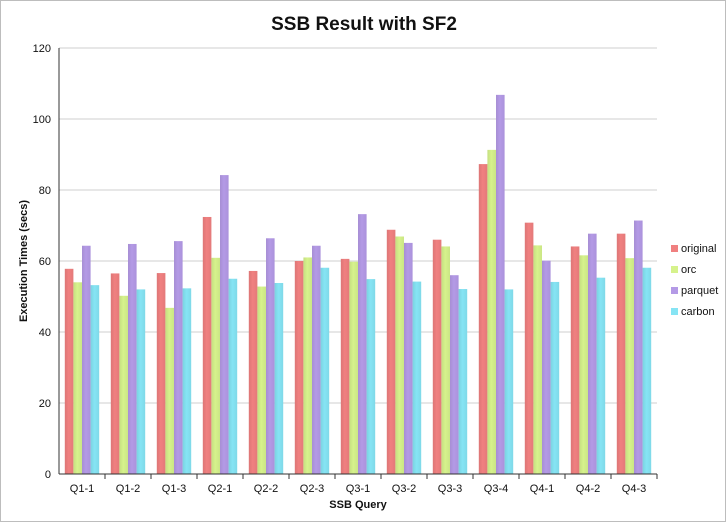 The image size is (726, 523). Describe the element at coordinates (698, 312) in the screenshot. I see `legend-label-carbon: carbon` at that location.